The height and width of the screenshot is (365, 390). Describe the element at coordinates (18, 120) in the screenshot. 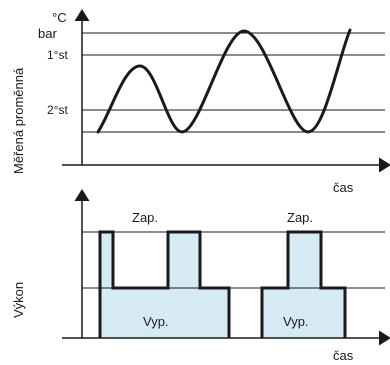

I see `top-y-axis-label: Měřená proměnná` at that location.